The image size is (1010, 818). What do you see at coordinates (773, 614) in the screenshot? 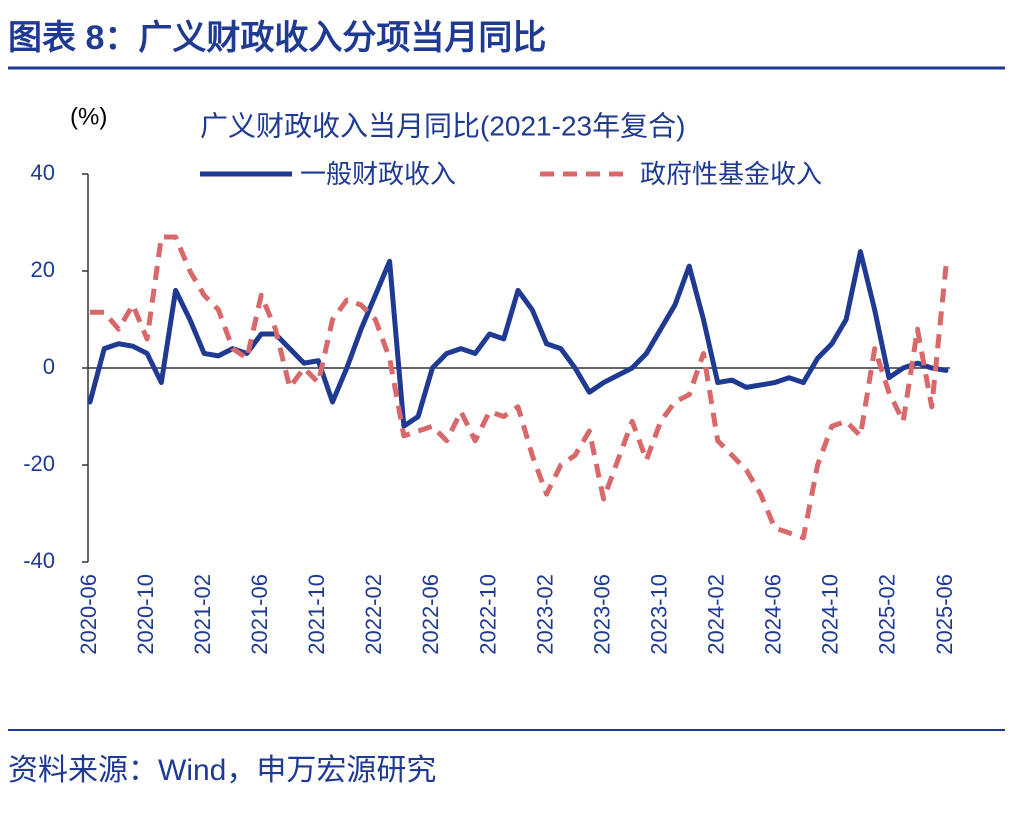
I see `x-tick-label: 2024-06` at bounding box center [773, 614].